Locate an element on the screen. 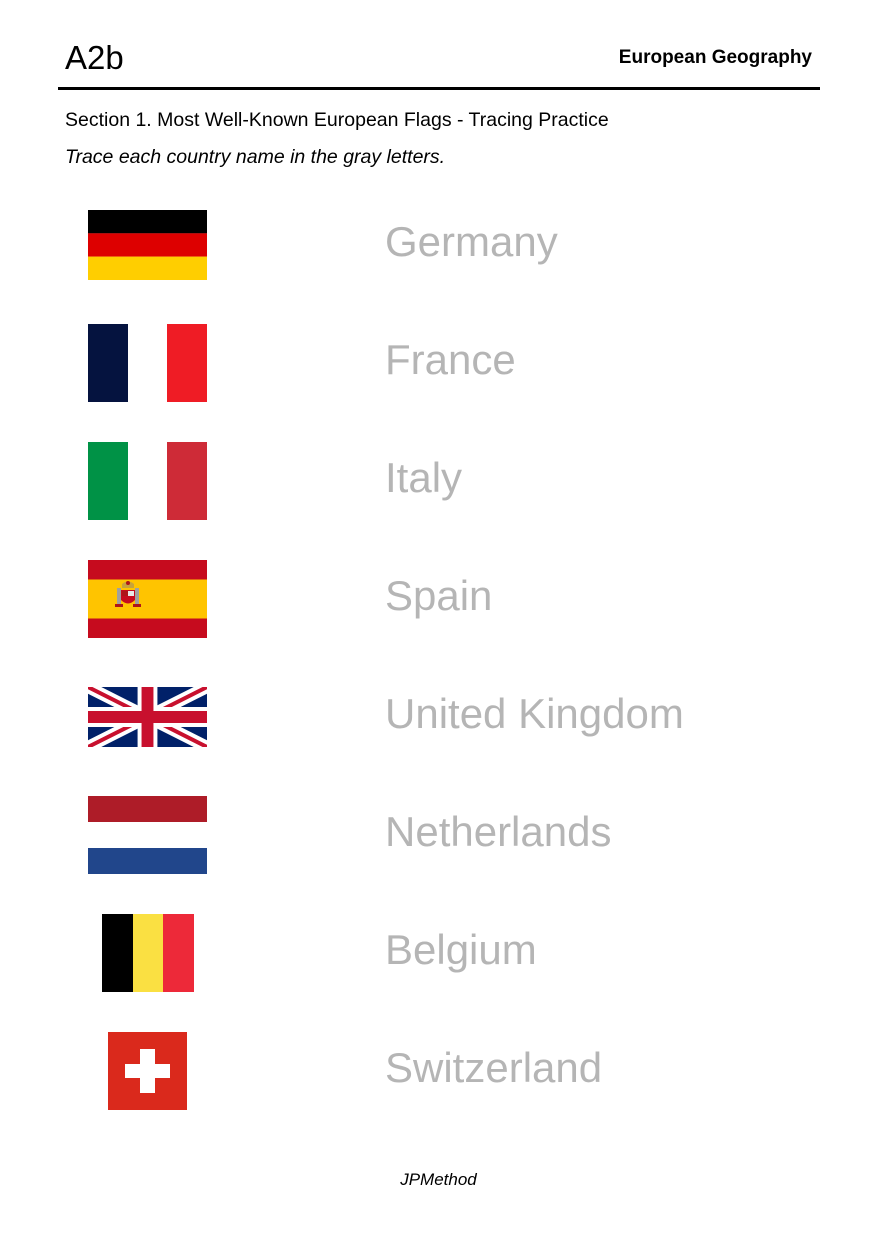 This screenshot has width=877, height=1241. flag-row-germany: Germany is located at coordinates (438, 259).